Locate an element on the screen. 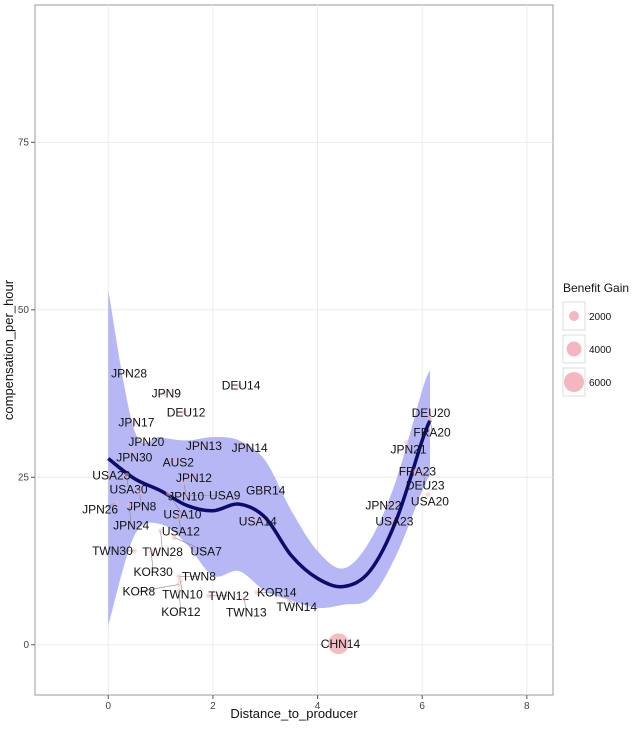  point-label: AUS2 is located at coordinates (179, 463).